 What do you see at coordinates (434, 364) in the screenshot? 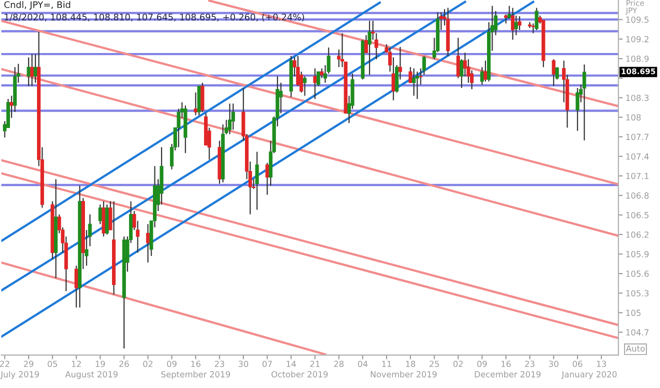
I see `x-tick-label: 25` at bounding box center [434, 364].